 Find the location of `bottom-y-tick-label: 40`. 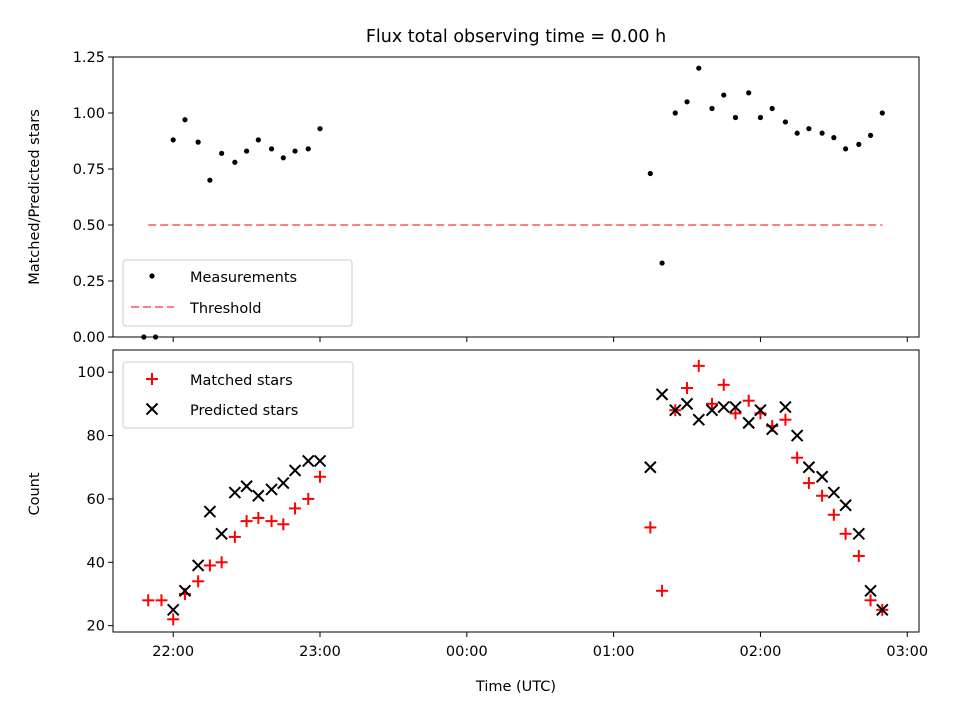

bottom-y-tick-label: 40 is located at coordinates (96, 563).